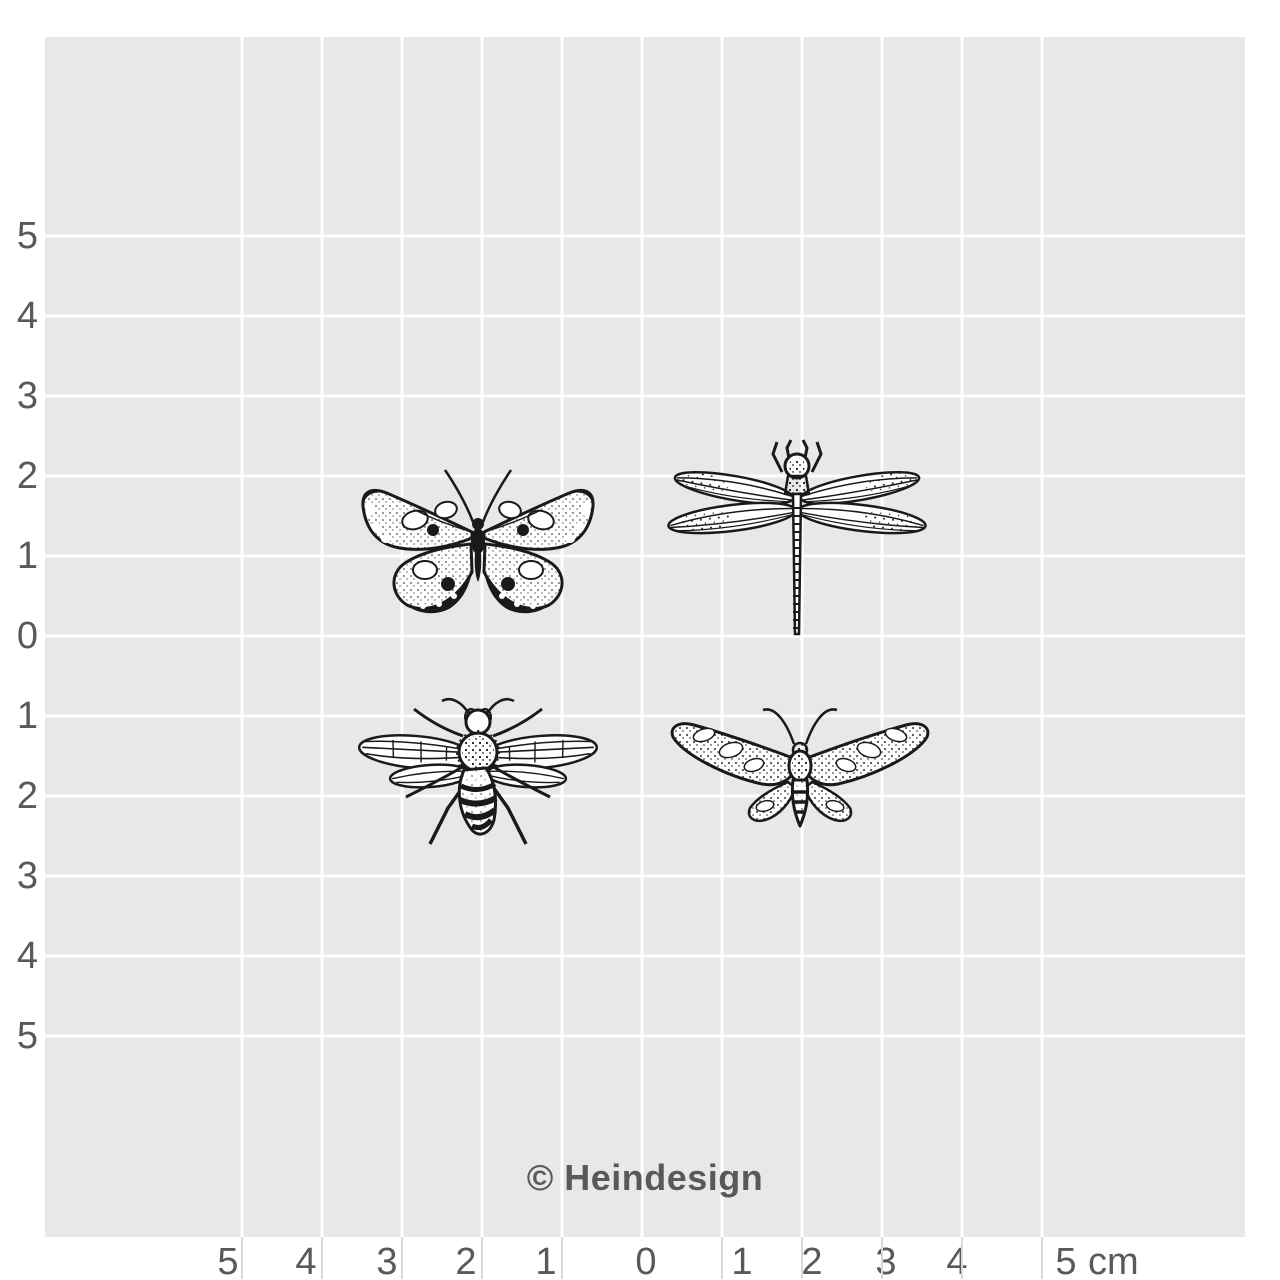 Image resolution: width=1280 pixels, height=1280 pixels. What do you see at coordinates (645, 1177) in the screenshot?
I see `watermark: © Heindesign` at bounding box center [645, 1177].